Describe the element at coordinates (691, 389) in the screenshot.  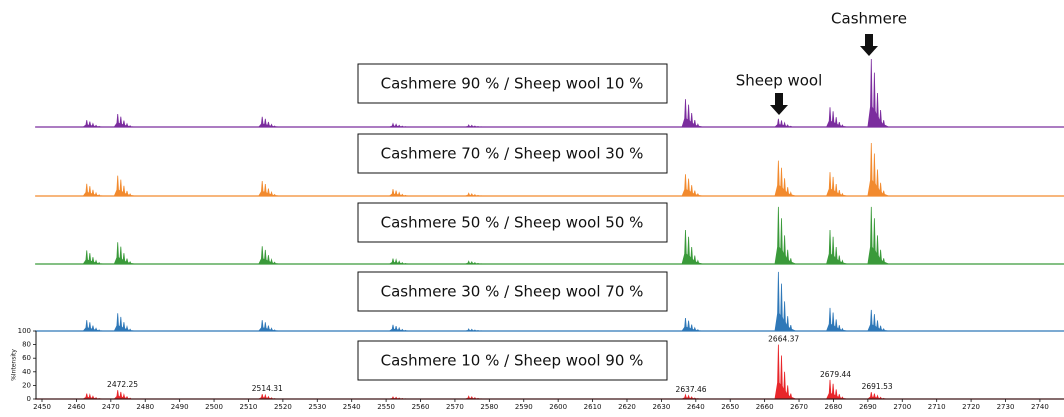
I see `peak-label: 2637.46` at that location.